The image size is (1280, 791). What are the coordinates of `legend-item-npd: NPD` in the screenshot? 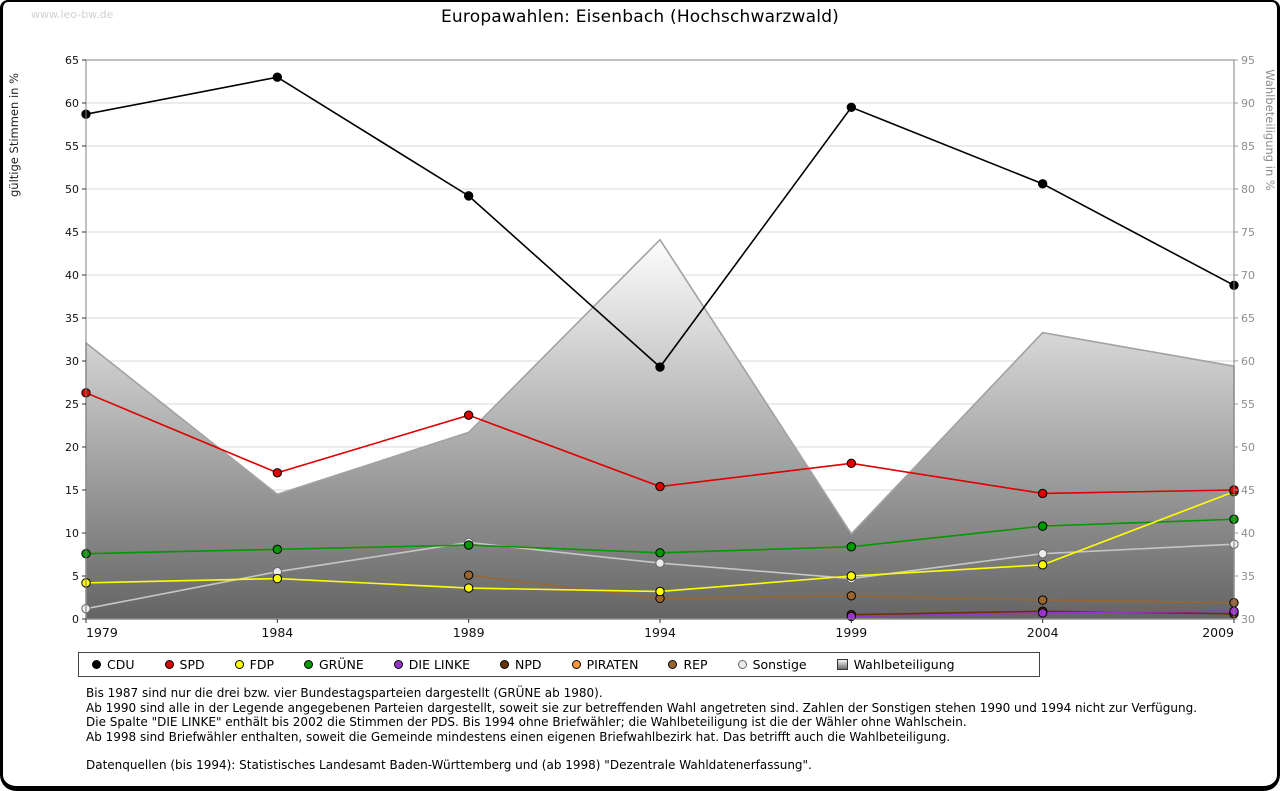 It's located at (521, 664).